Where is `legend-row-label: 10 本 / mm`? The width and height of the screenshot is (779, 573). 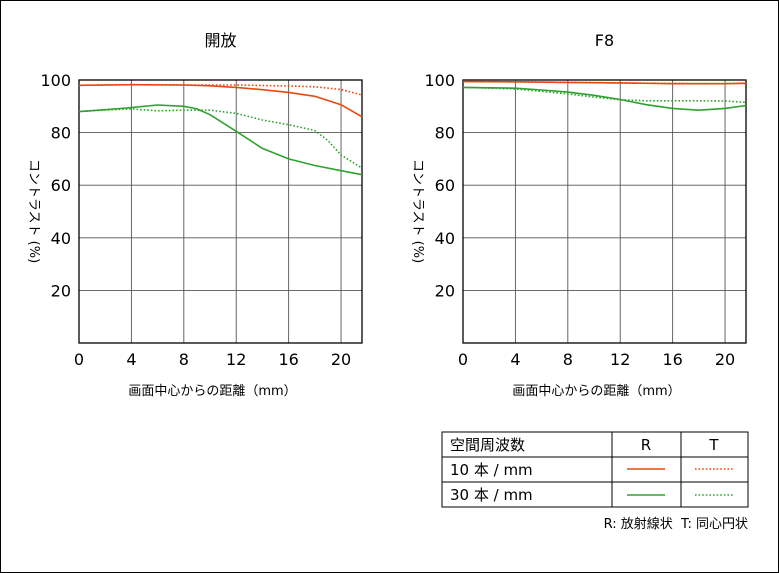
legend-row-label: 10 本 / mm is located at coordinates (491, 470).